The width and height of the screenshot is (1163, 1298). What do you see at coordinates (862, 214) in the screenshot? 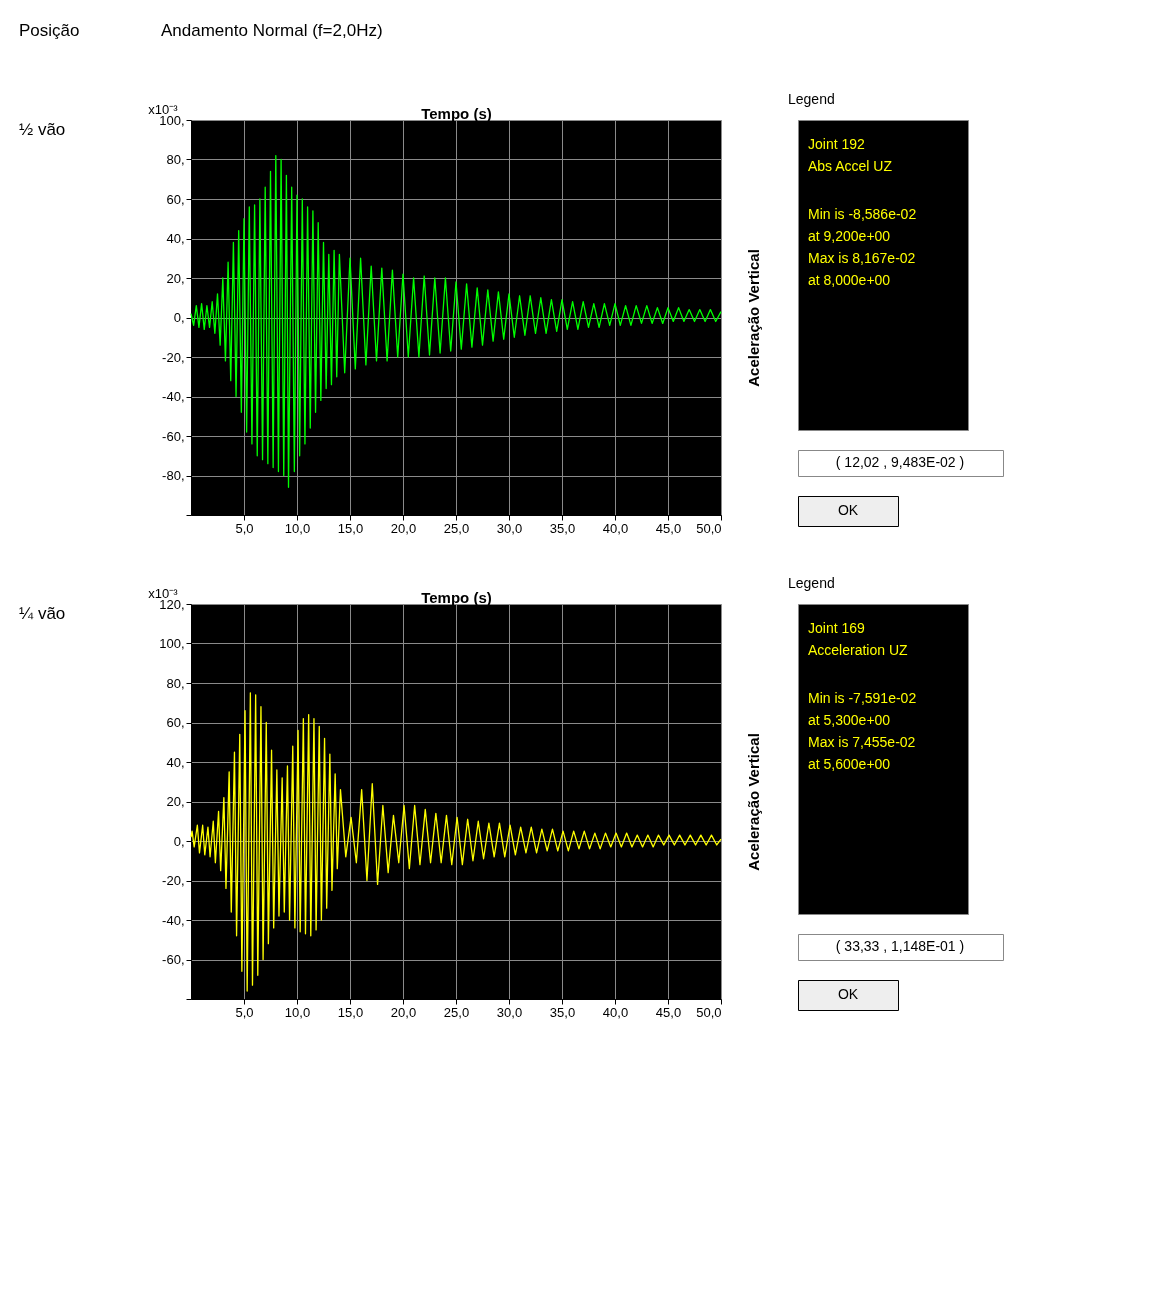
I see `text: Min is -8,586e-02` at bounding box center [862, 214].